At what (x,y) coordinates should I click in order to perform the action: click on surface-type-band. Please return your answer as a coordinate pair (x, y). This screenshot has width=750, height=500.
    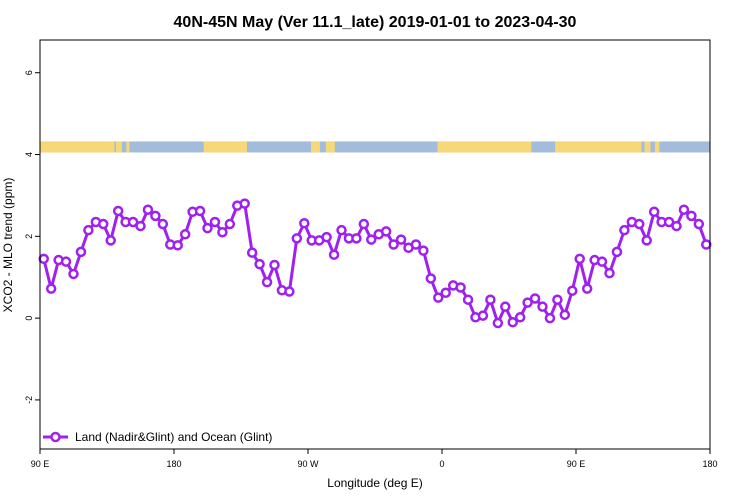
    Looking at the image, I should click on (375, 147).